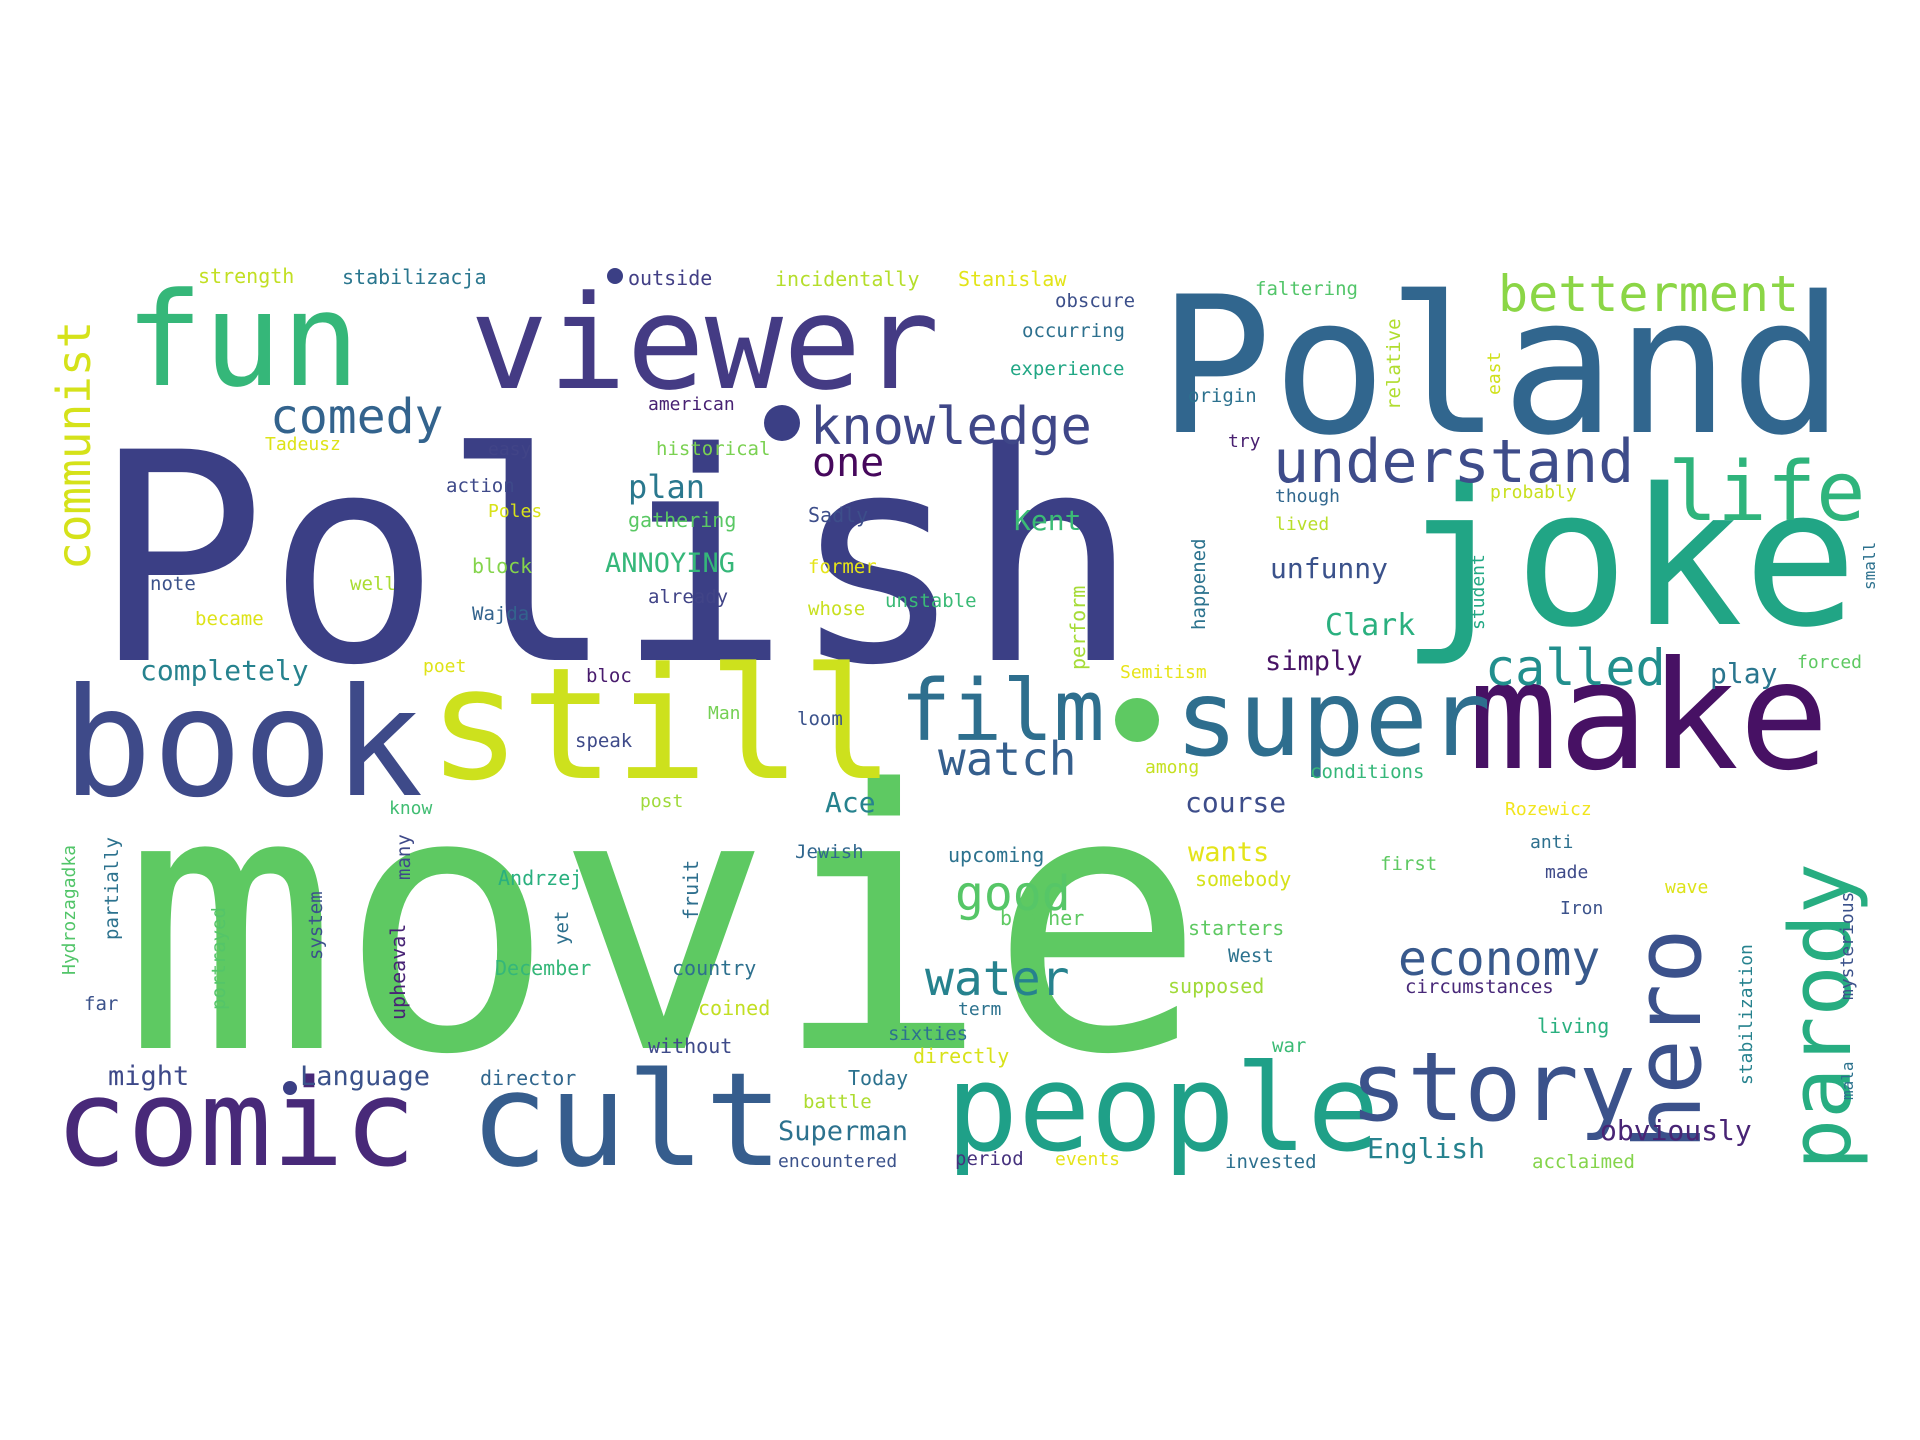  What do you see at coordinates (1306, 289) in the screenshot?
I see `word-faltering: faltering` at bounding box center [1306, 289].